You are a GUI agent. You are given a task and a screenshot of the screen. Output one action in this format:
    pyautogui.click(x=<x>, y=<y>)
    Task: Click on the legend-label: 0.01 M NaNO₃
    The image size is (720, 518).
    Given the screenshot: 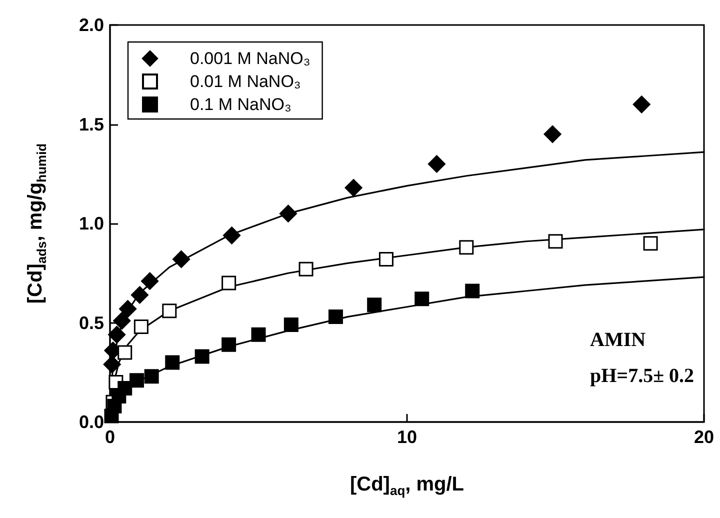 What is the action you would take?
    pyautogui.click(x=245, y=81)
    